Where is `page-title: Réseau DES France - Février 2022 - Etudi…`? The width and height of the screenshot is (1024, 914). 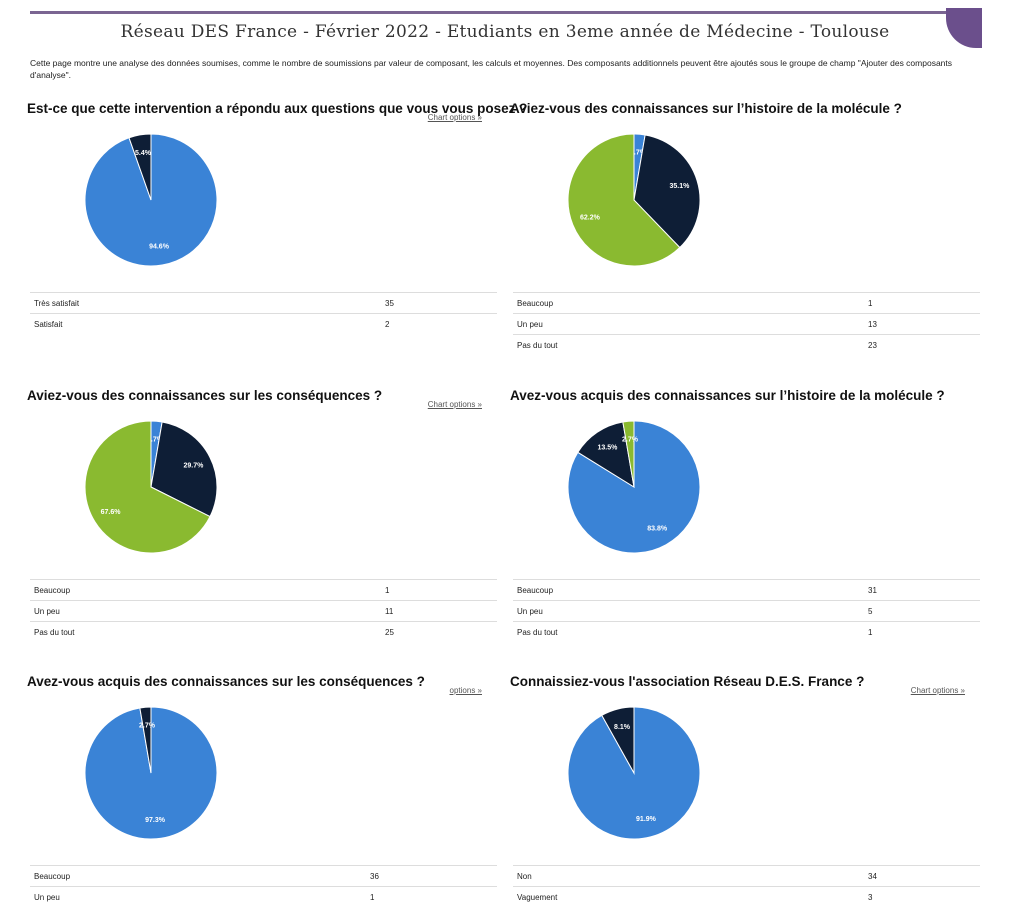 page-title: Réseau DES France - Février 2022 - Etudi… is located at coordinates (505, 32).